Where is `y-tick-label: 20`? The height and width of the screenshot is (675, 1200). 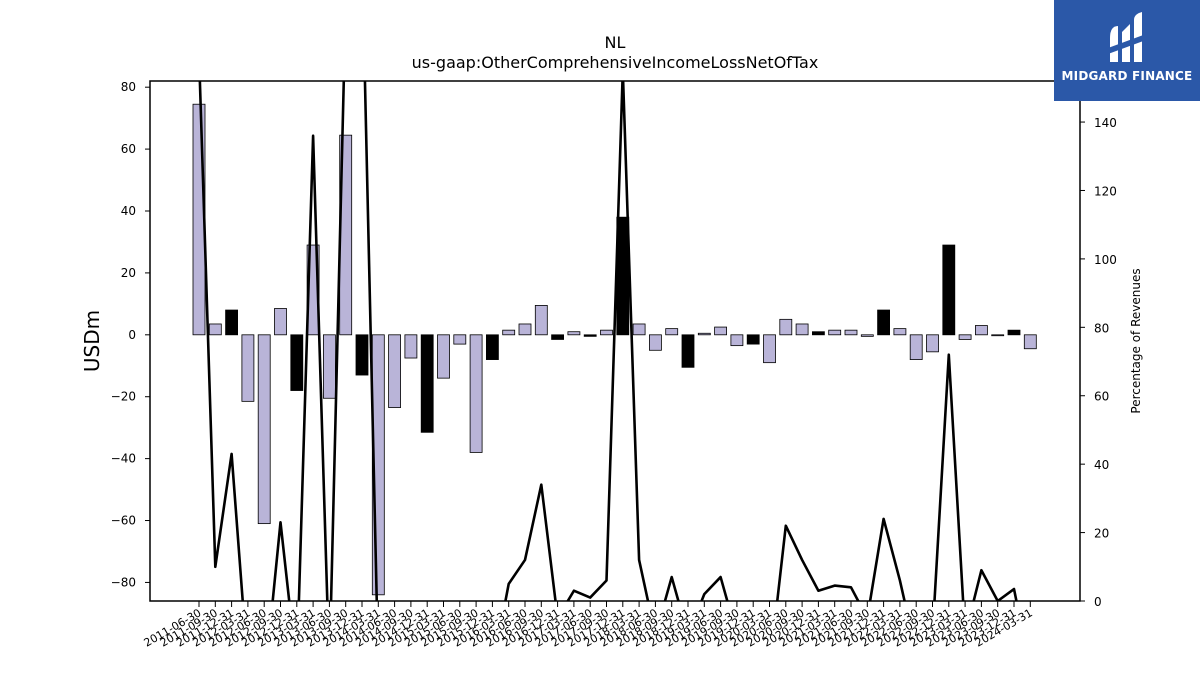 y-tick-label: 20 is located at coordinates (128, 273).